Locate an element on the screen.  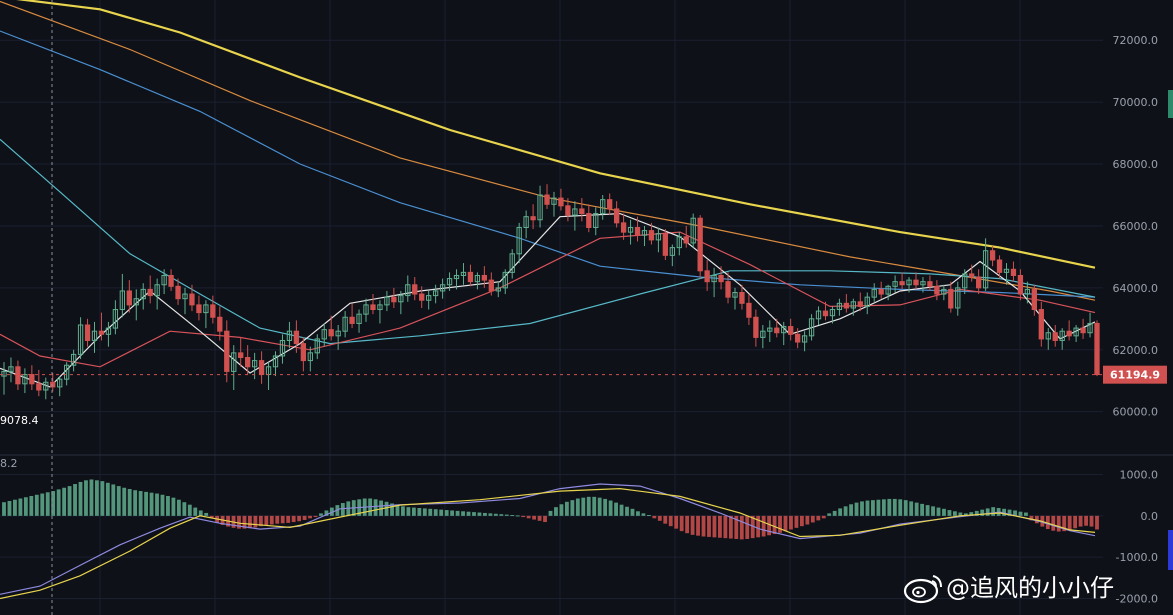
price-tick-label: 66000.0 is located at coordinates (1136, 226).